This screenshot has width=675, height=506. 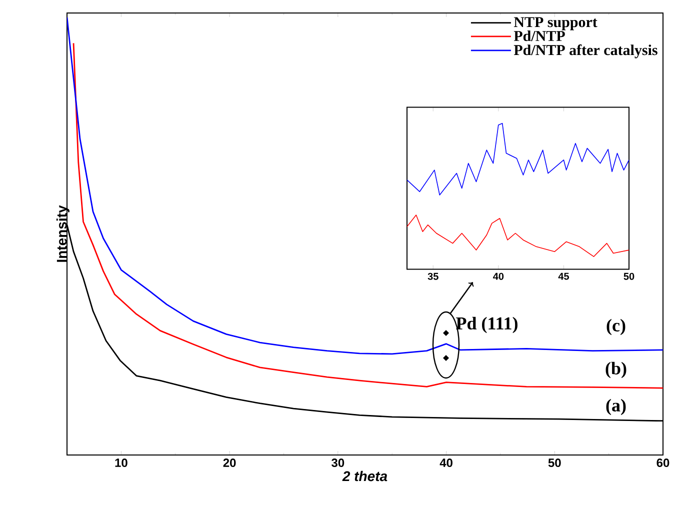 I want to click on annotation: (a), so click(x=616, y=407).